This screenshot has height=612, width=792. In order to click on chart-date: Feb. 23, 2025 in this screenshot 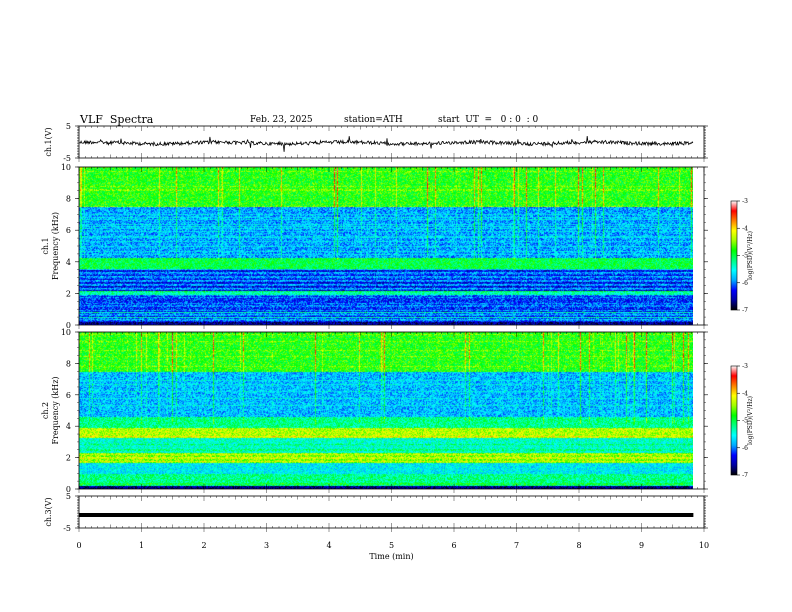, I will do `click(281, 120)`.